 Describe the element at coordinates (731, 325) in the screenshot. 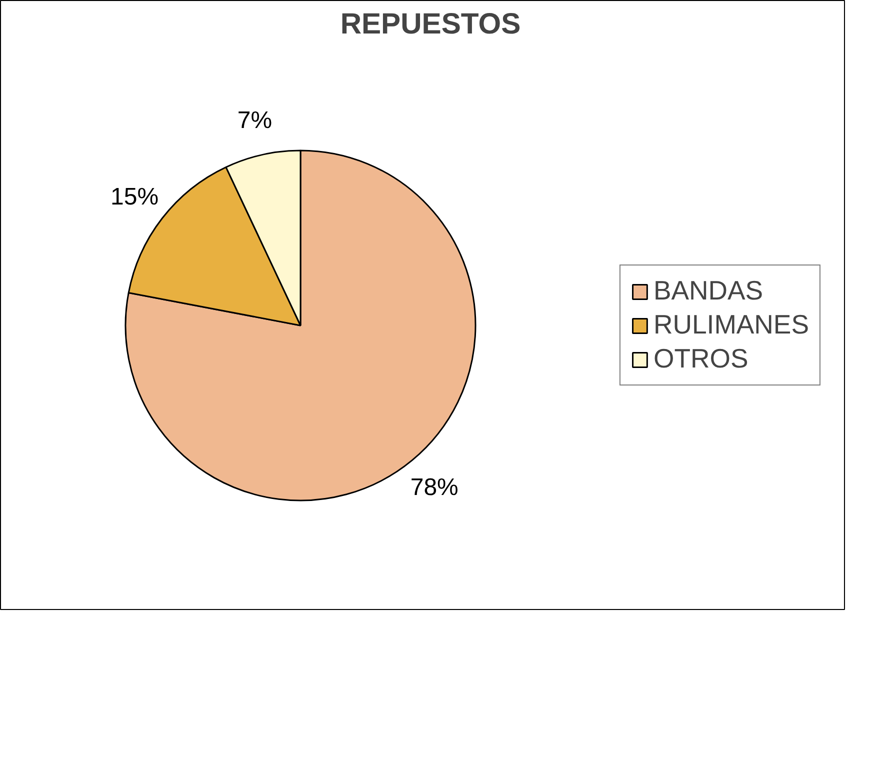

I see `legend-label: RULIMANES` at that location.